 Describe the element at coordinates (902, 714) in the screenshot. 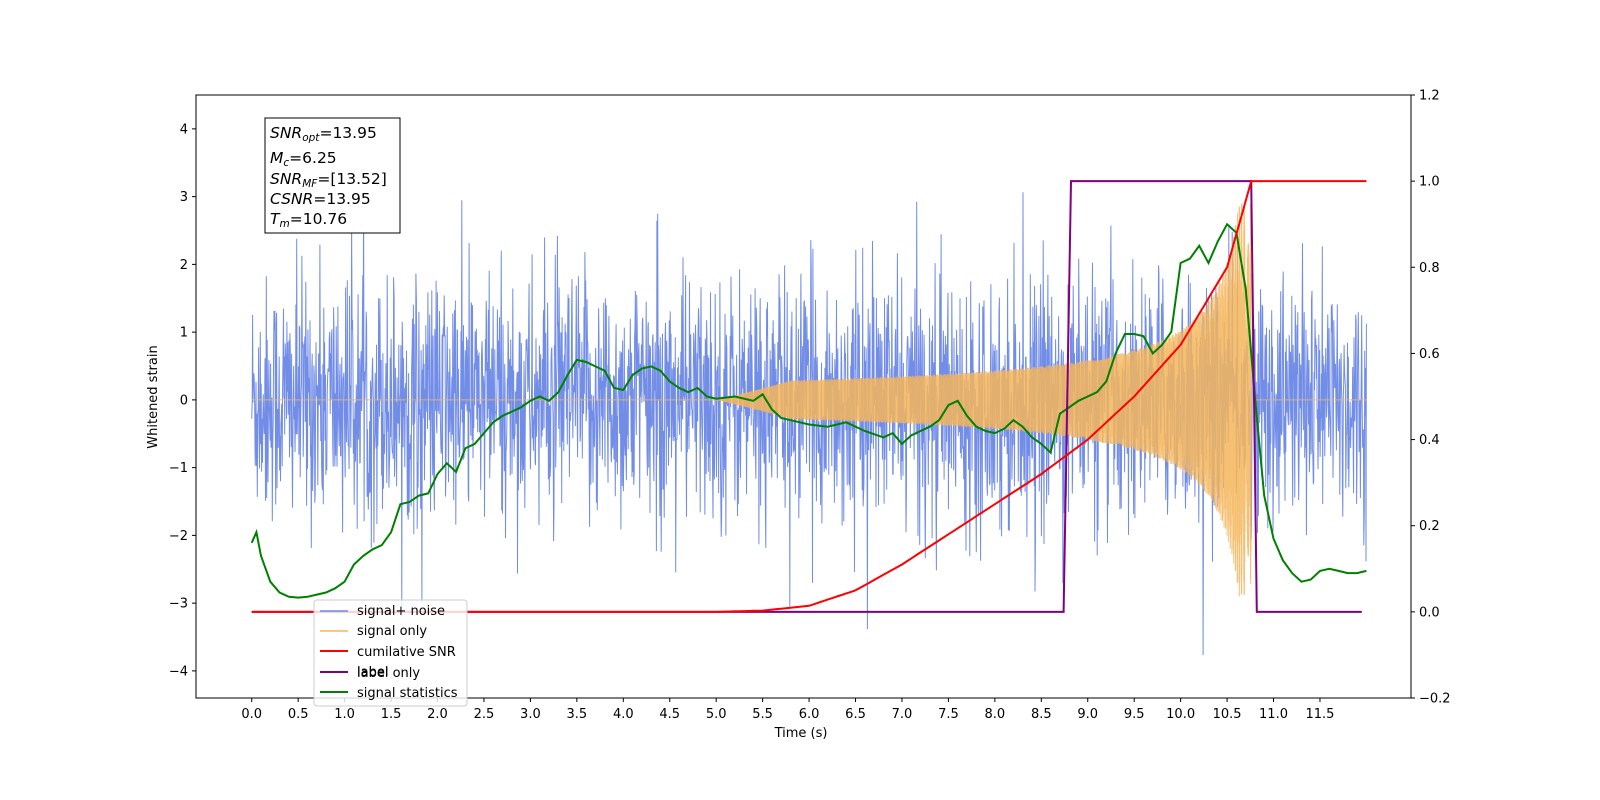

I see `x-tick-label: 7.0` at that location.